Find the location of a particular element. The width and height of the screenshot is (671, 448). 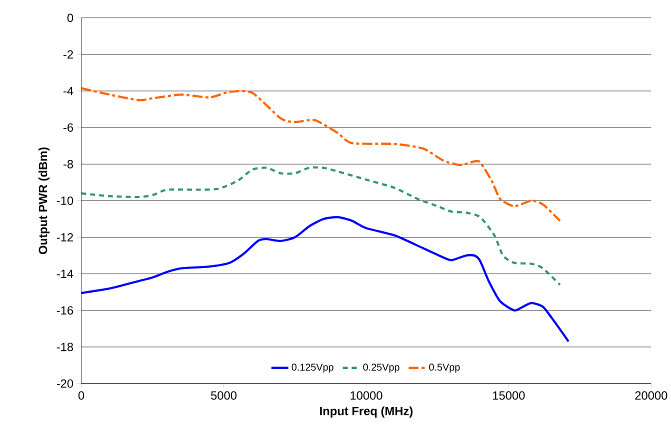

y-tick-label: -10 is located at coordinates (65, 200).